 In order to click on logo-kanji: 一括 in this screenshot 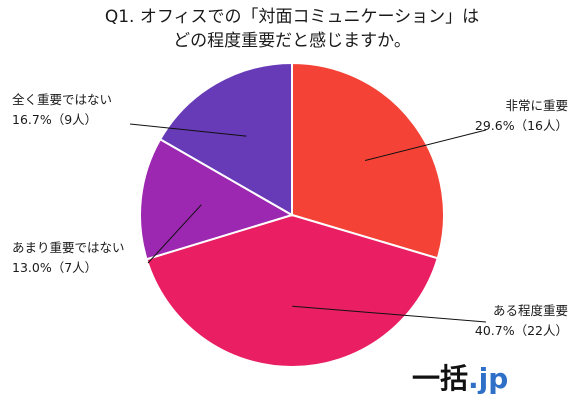, I will do `click(440, 378)`.